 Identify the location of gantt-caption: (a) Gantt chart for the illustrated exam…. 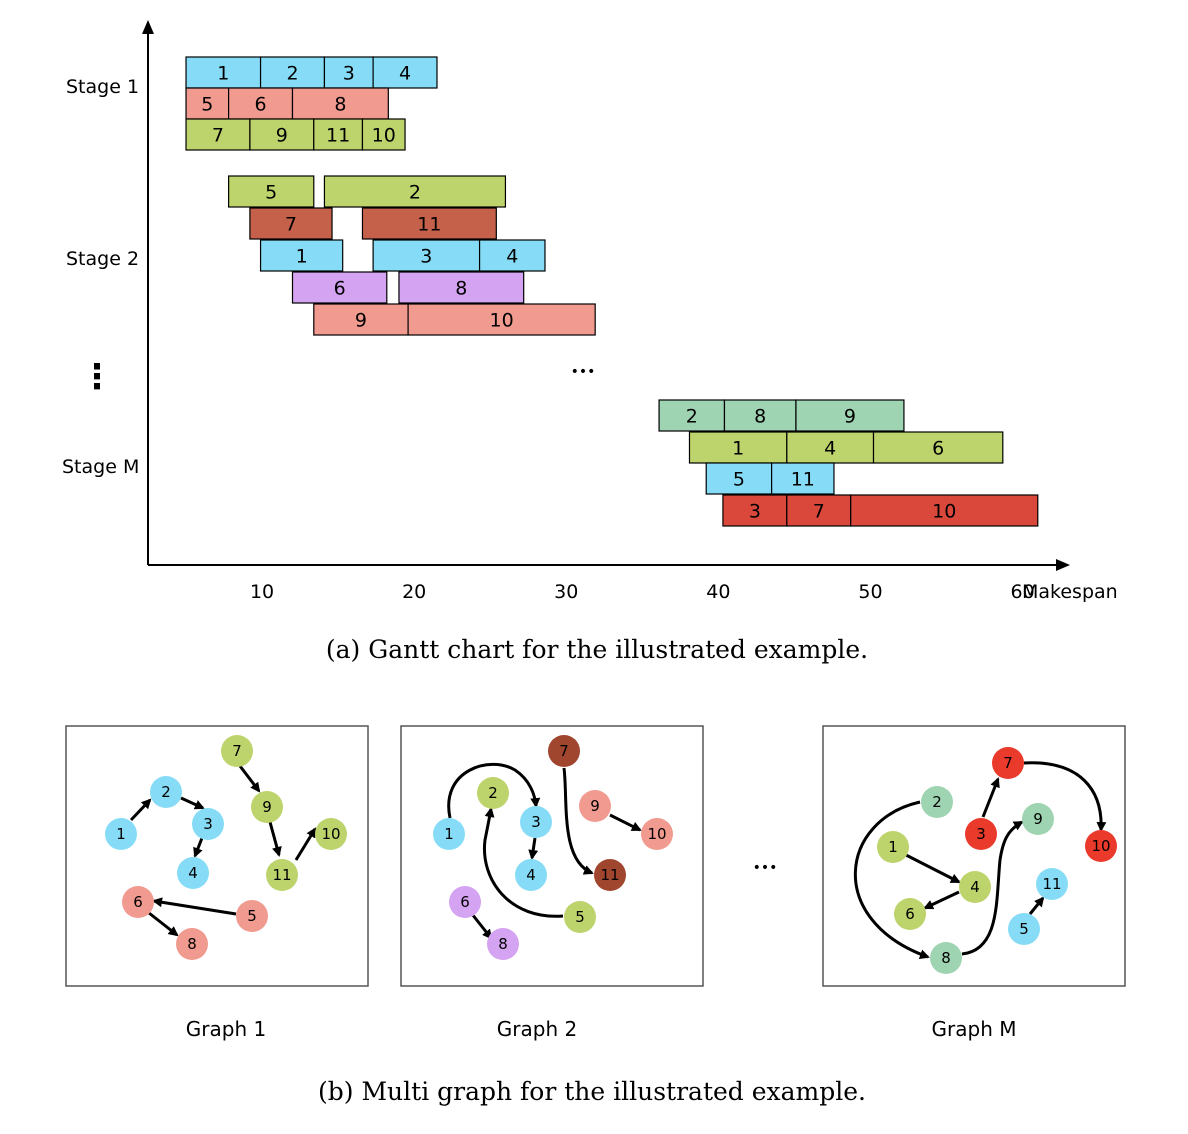
(597, 649).